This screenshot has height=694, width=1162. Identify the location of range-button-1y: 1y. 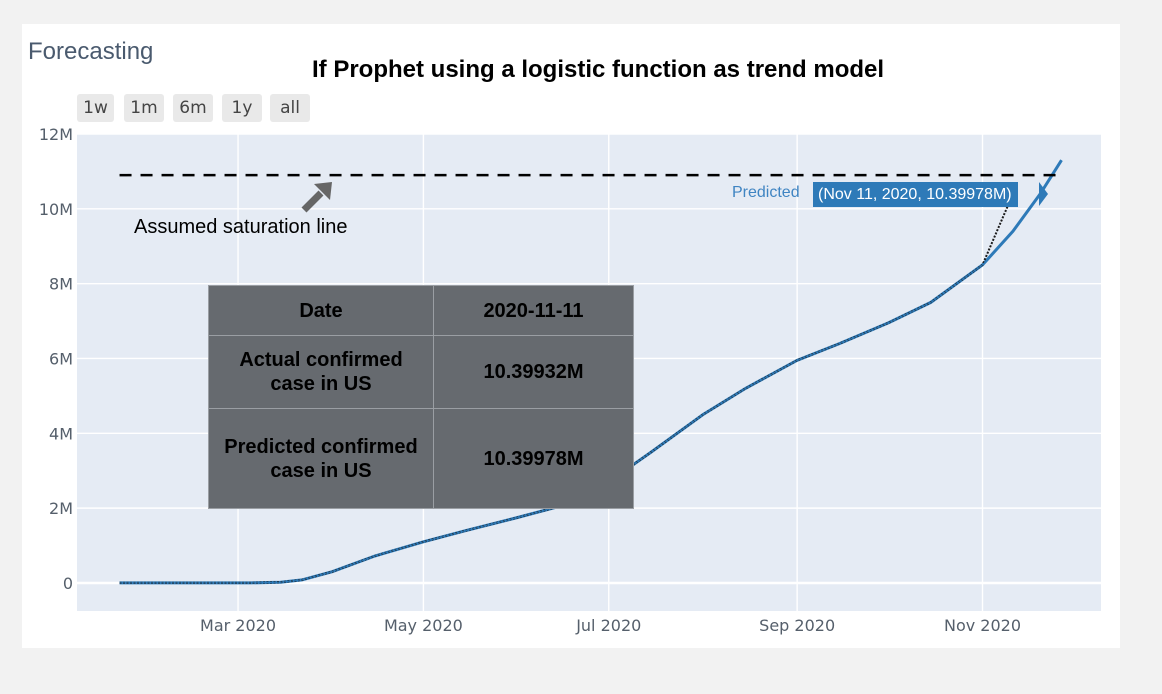
(242, 108).